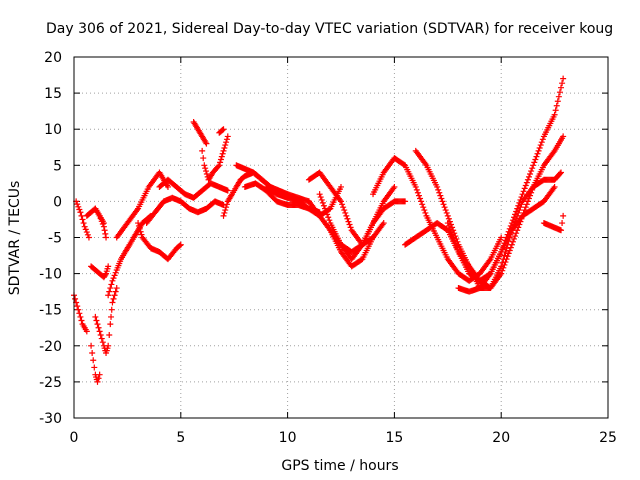  I want to click on y-tick-label: 5, so click(57, 166).